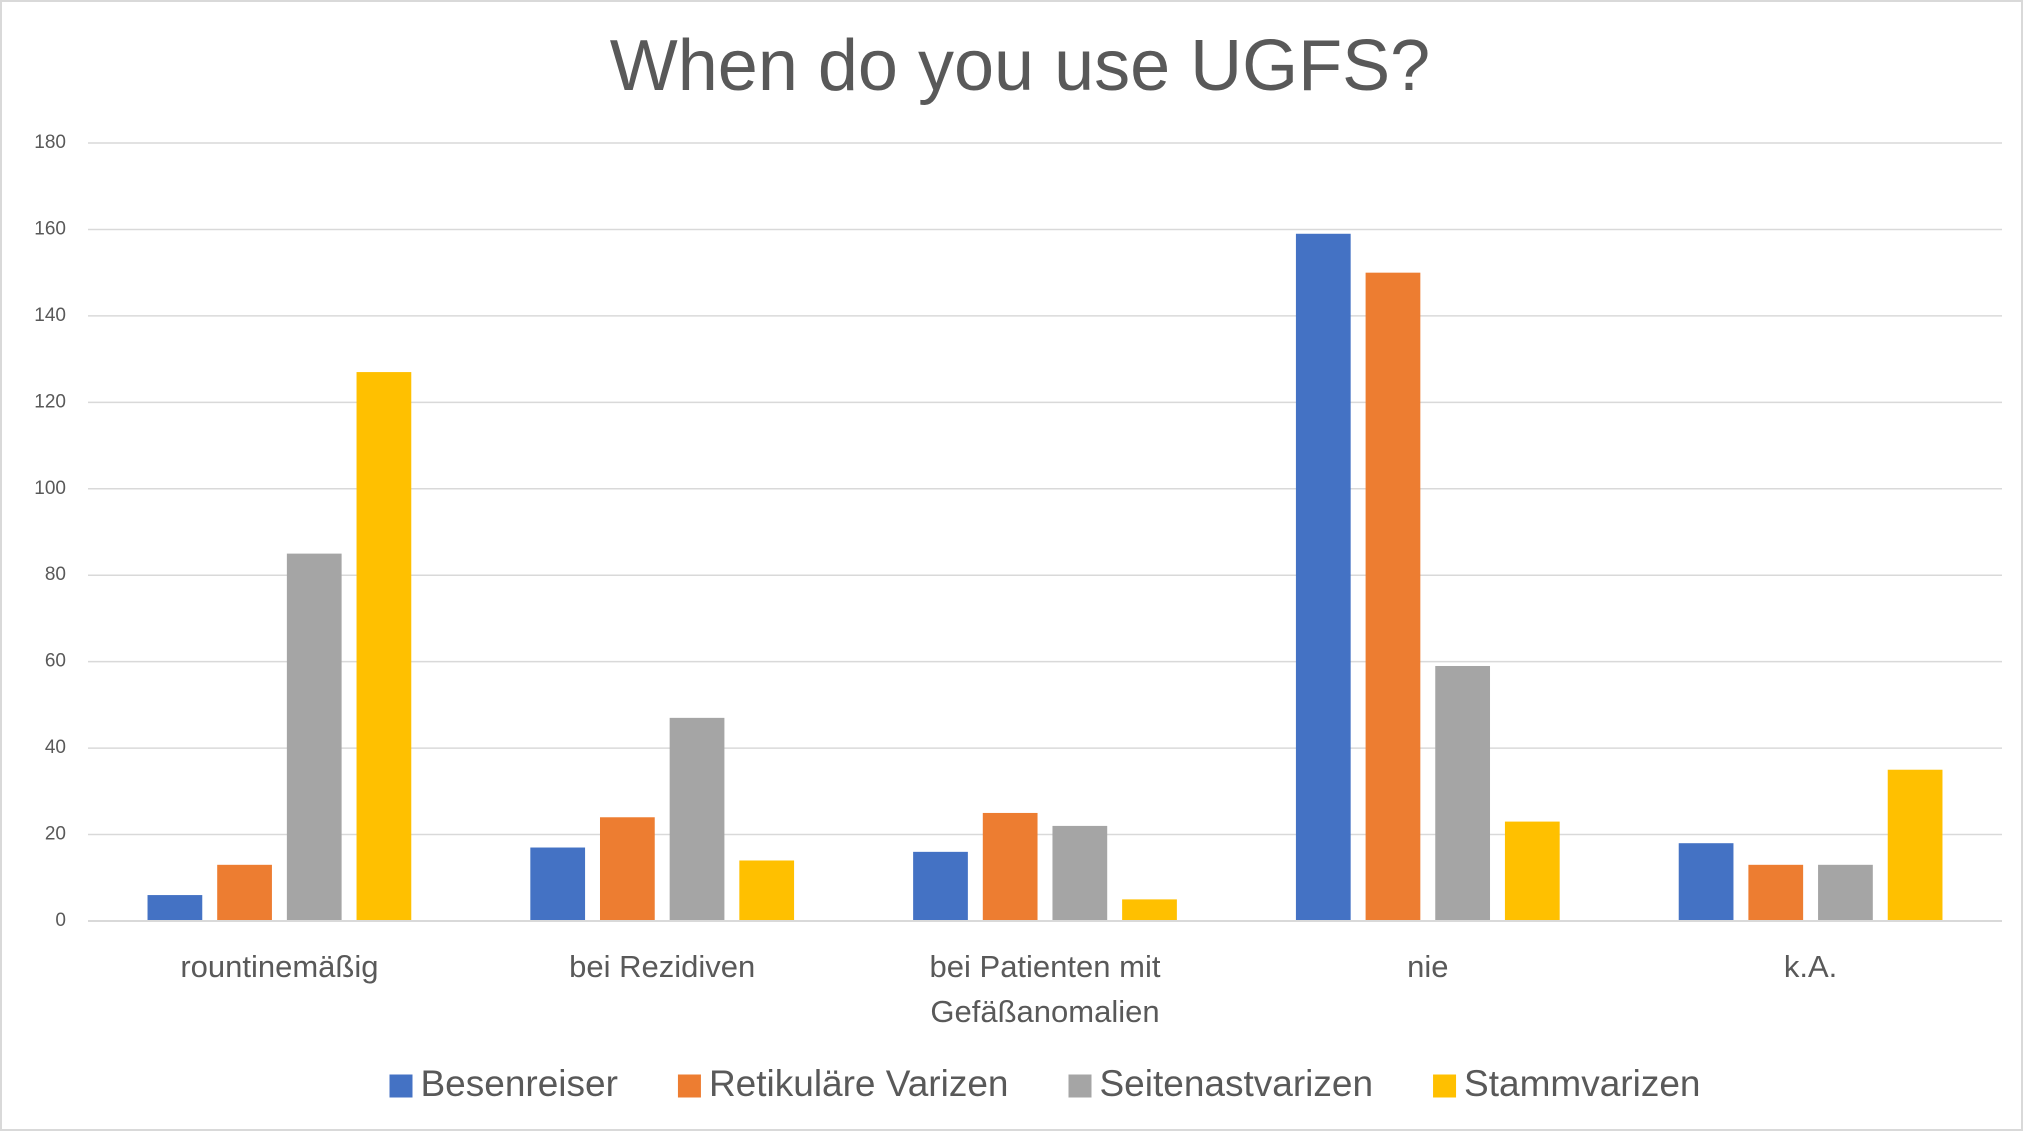 This screenshot has width=2023, height=1131. I want to click on x-tick-label: bei Rezidiven, so click(662, 966).